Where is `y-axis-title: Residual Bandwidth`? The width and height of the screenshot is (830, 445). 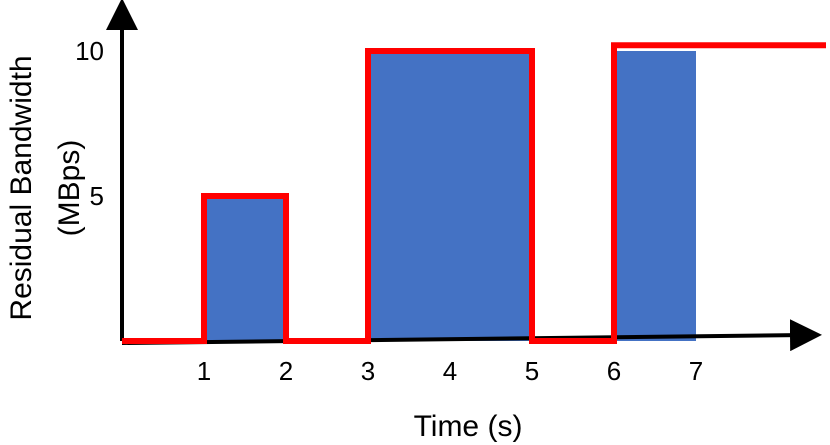
y-axis-title: Residual Bandwidth is located at coordinates (21, 187).